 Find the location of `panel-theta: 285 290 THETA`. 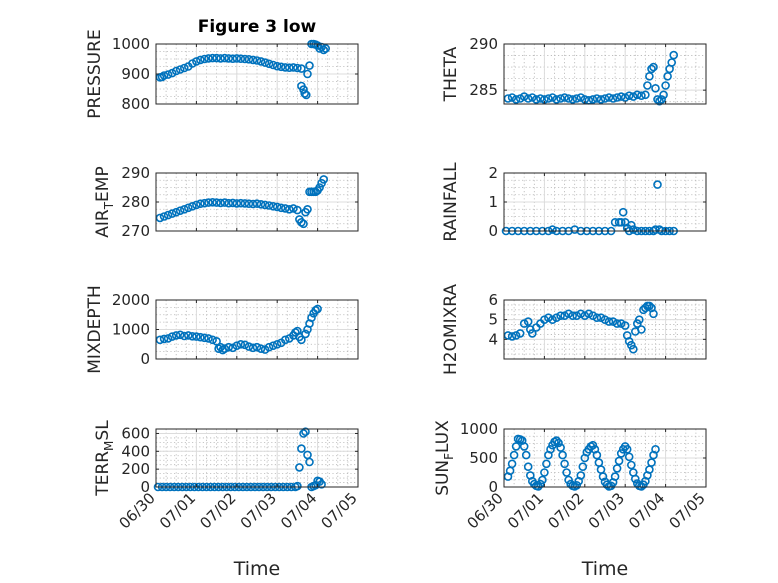

panel-theta: 285 290 THETA is located at coordinates (574, 70).